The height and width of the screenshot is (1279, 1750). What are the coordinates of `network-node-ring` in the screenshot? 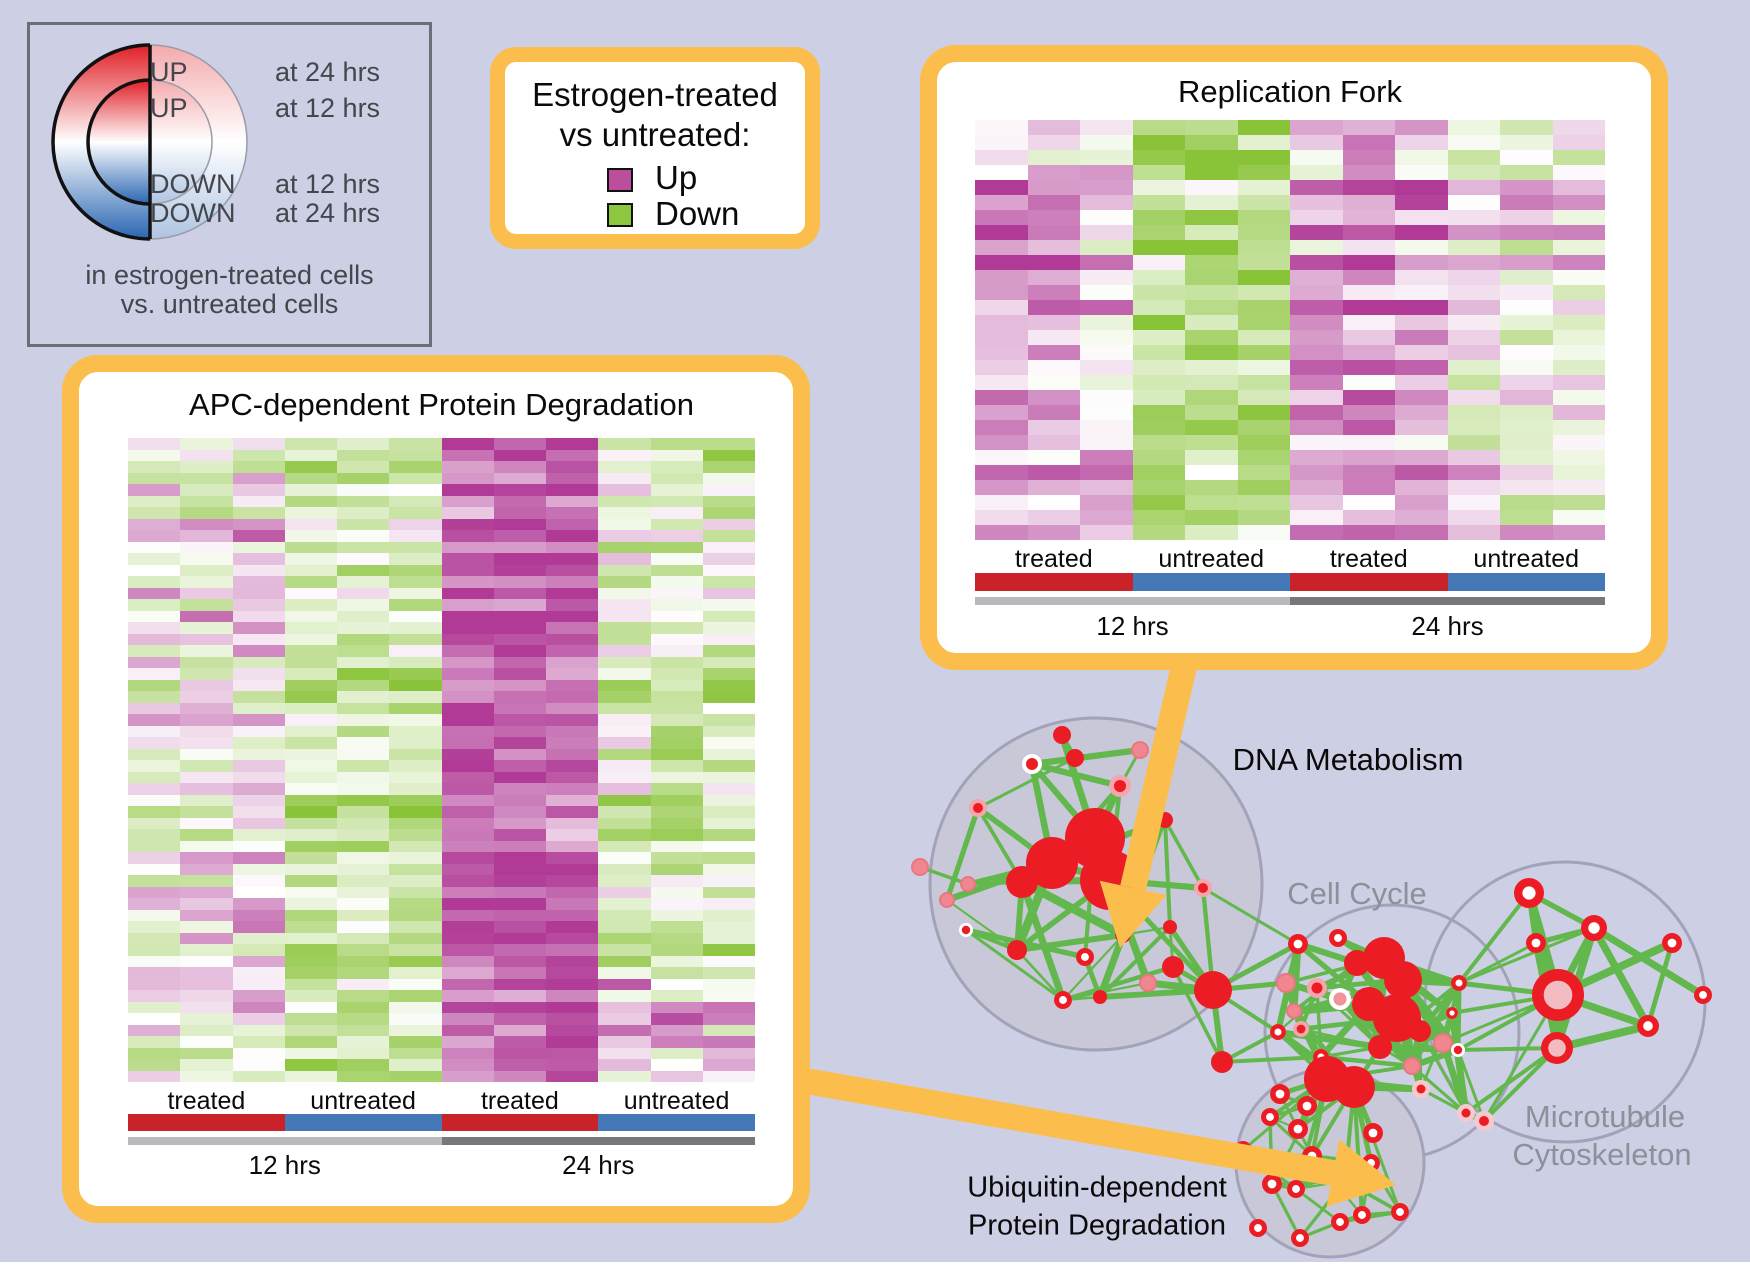 It's located at (1536, 942).